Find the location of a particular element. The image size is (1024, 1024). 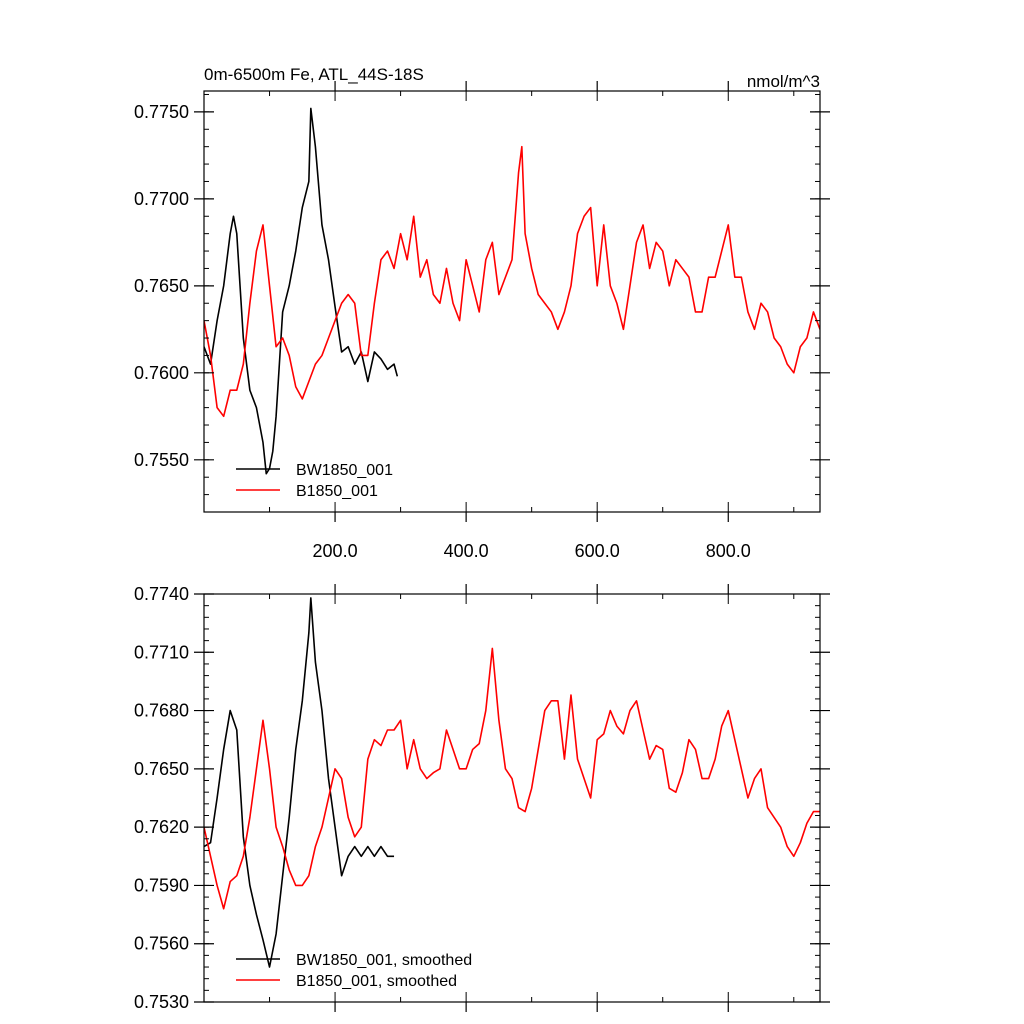

x-tick-label: 200.0 is located at coordinates (335, 551).